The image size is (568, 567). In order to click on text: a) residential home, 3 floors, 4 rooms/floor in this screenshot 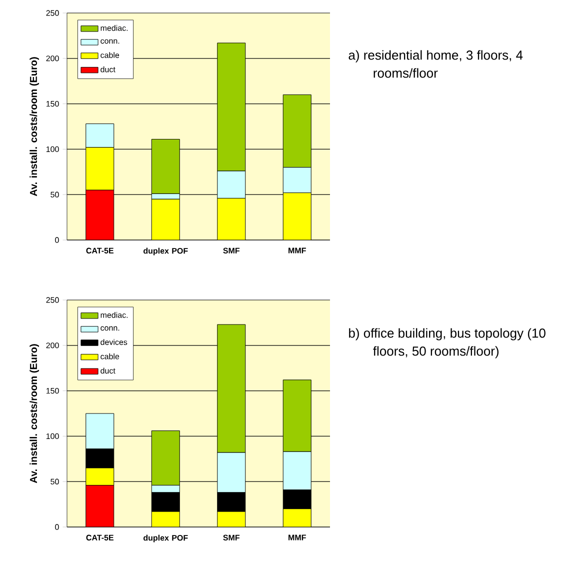, I will do `click(435, 64)`.